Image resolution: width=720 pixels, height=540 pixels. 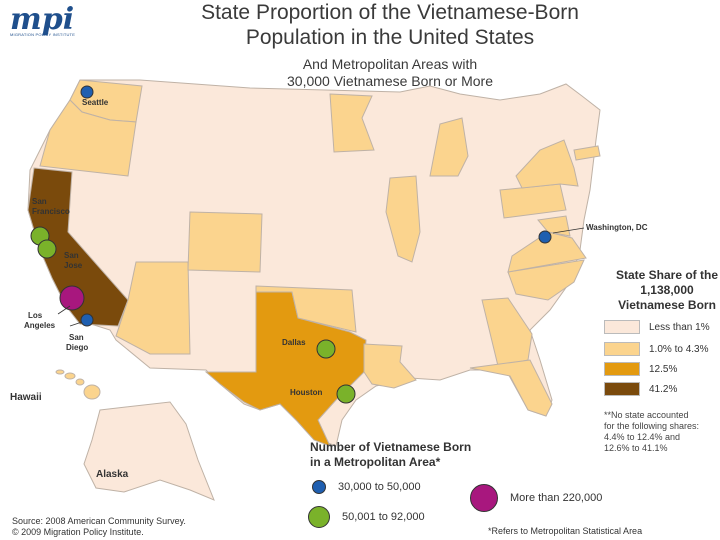 I want to click on state-michigan, so click(x=449, y=147).